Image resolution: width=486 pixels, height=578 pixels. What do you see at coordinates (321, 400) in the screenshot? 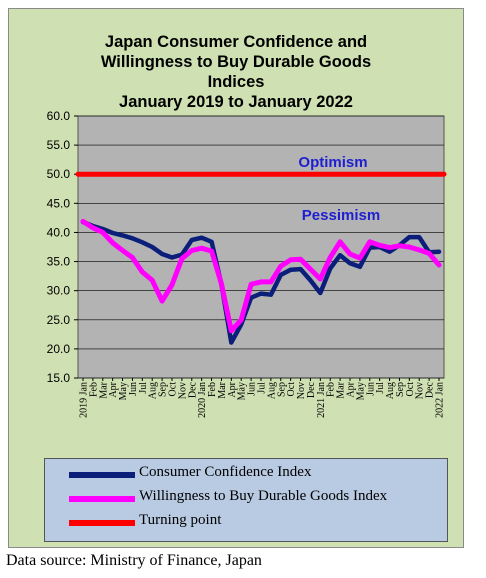
I see `x-tick-label: 2021 Jan` at bounding box center [321, 400].